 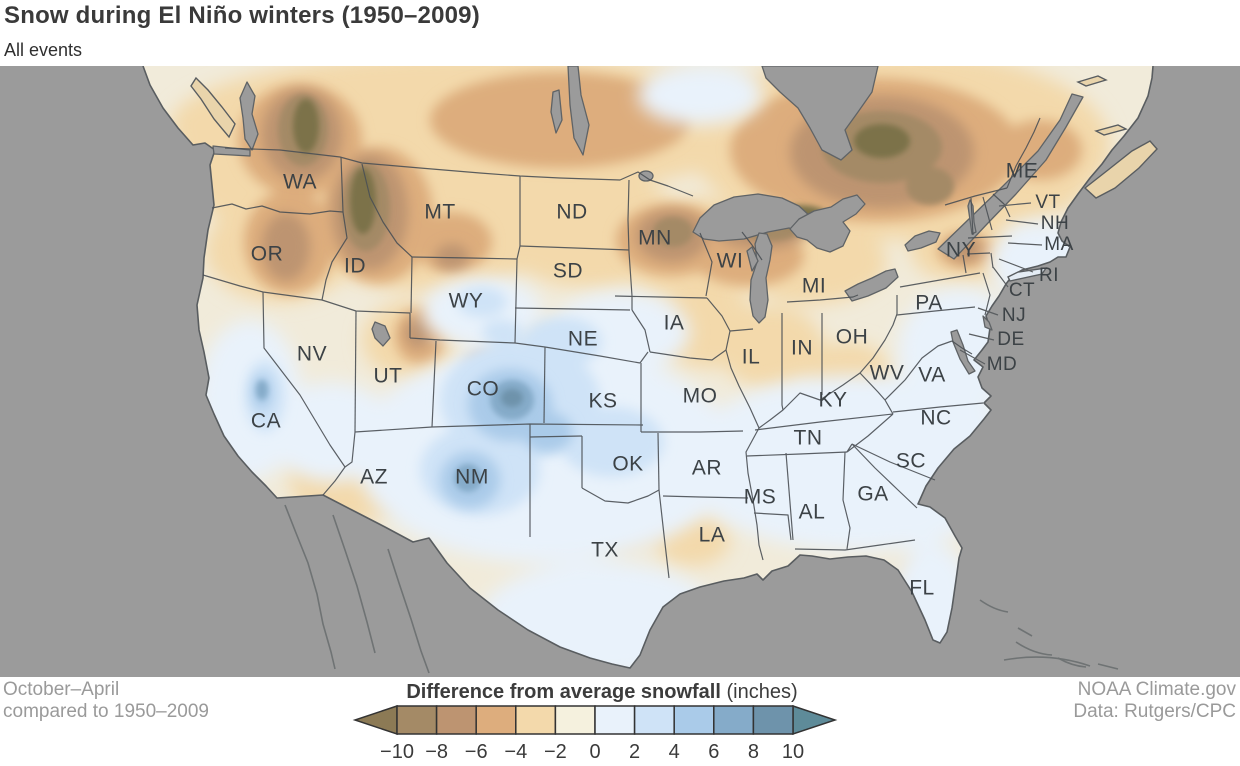 I want to click on state-label-md: MD, so click(x=1002, y=364).